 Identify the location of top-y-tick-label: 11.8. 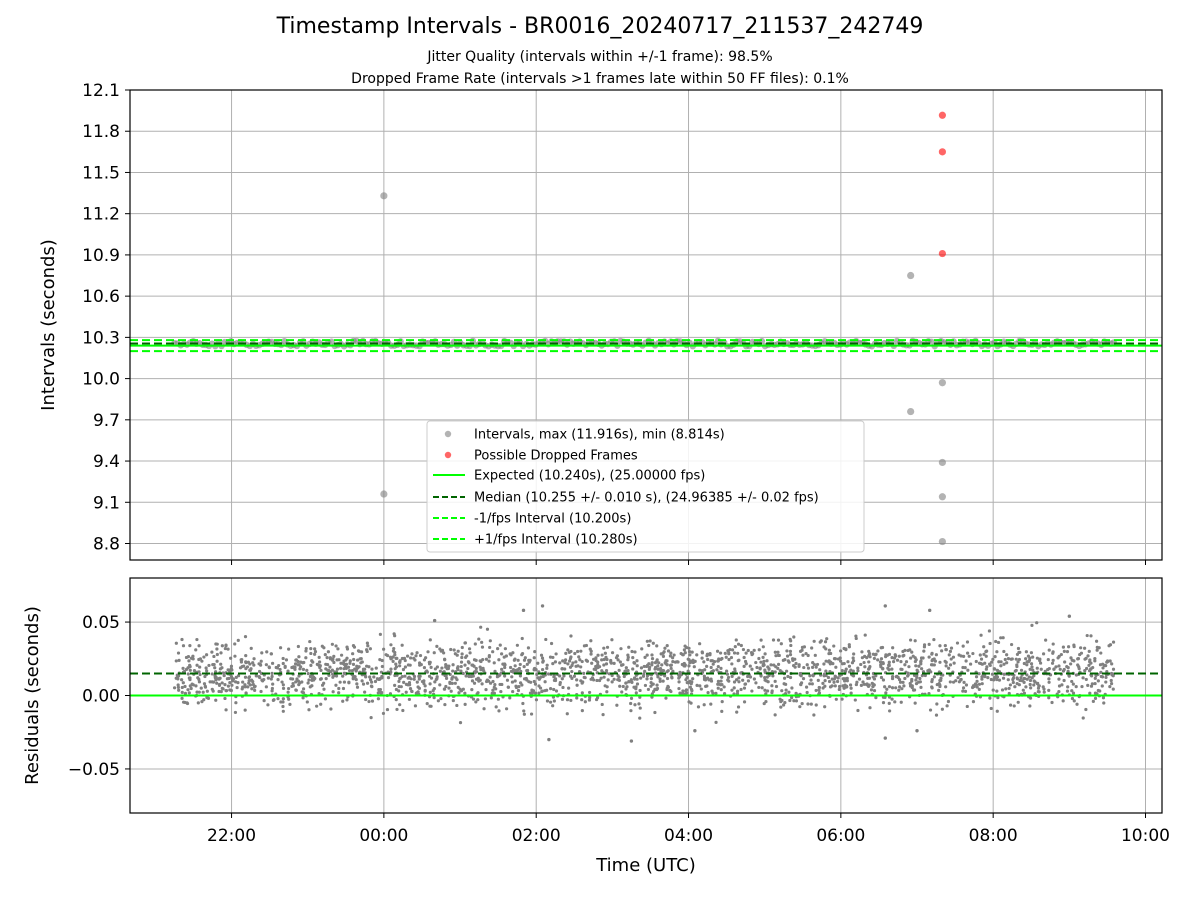
(101, 132).